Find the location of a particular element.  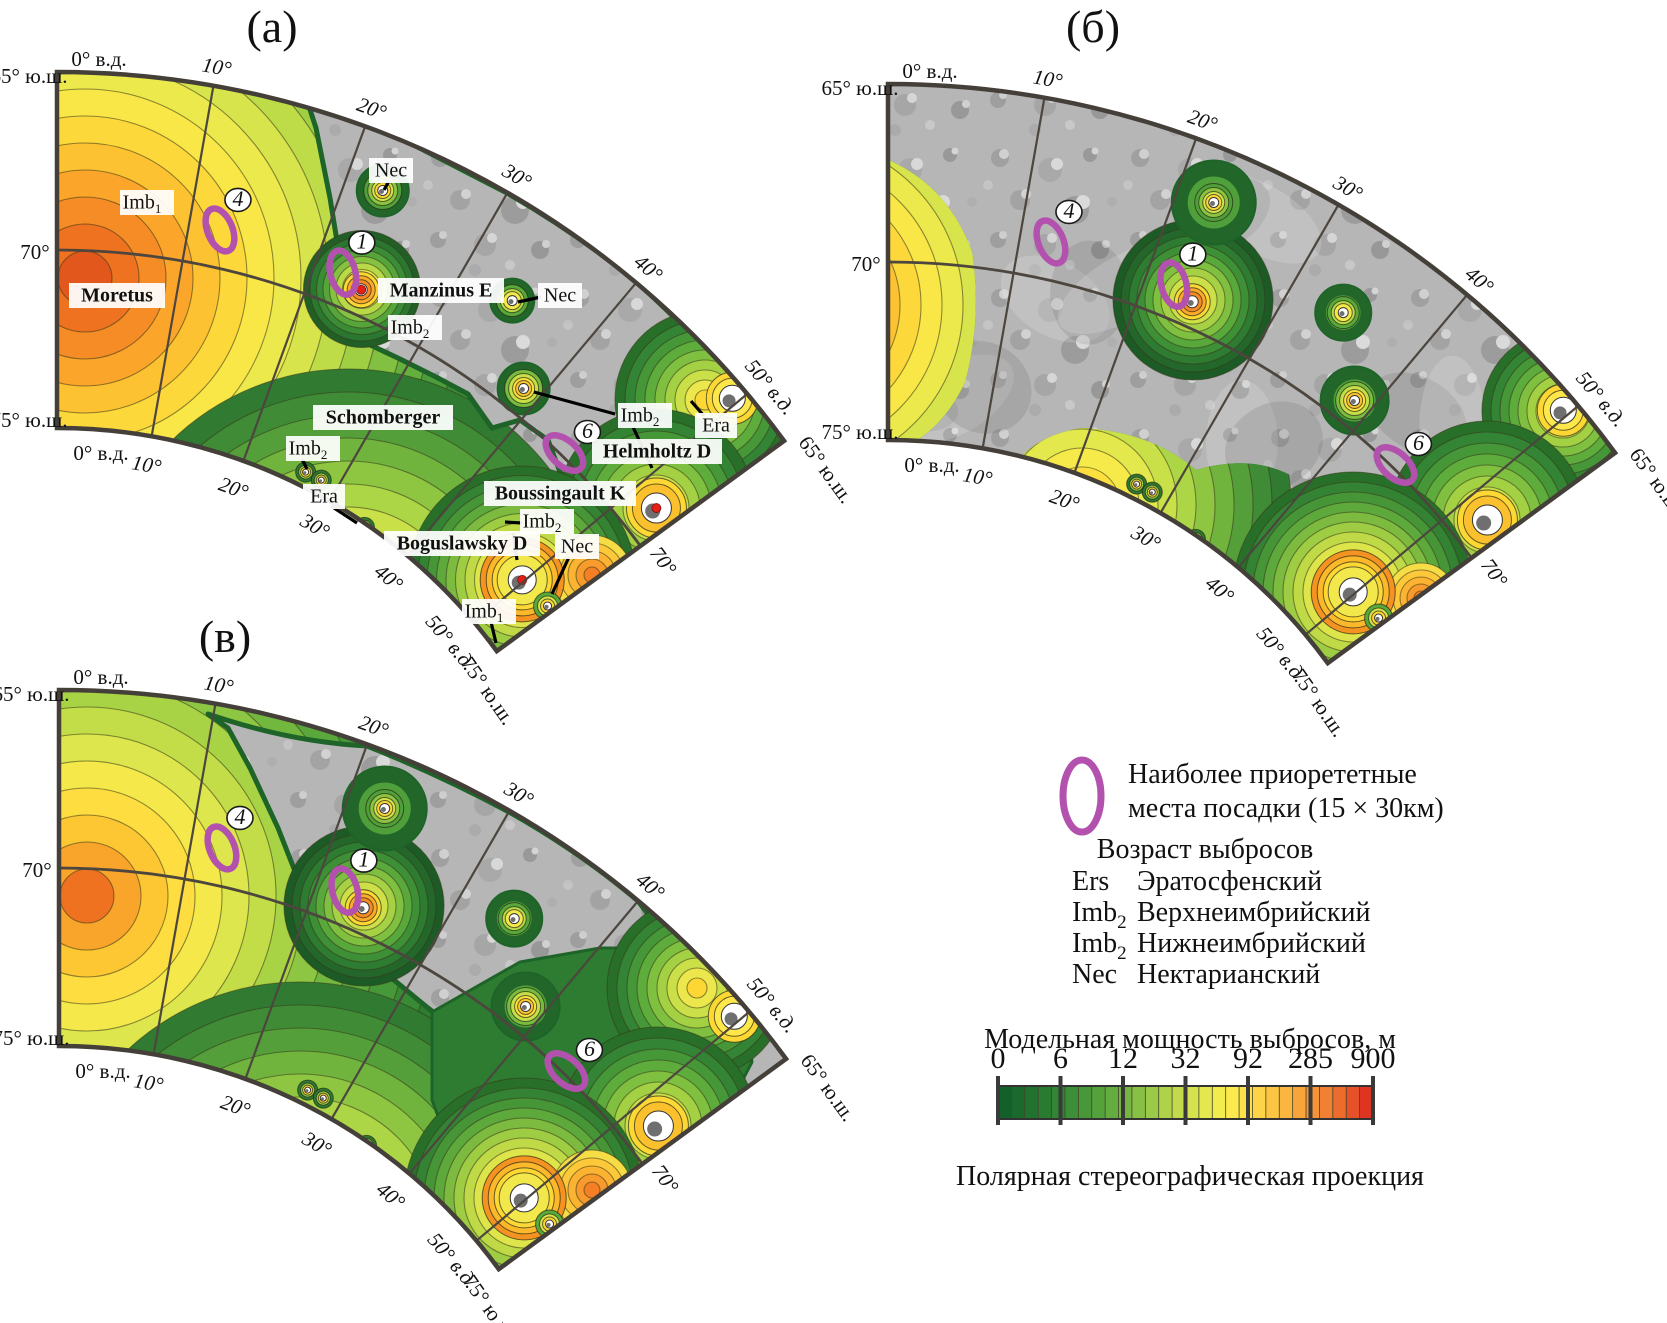

map-label-helmholtz-d: Helmholtz D is located at coordinates (657, 451).